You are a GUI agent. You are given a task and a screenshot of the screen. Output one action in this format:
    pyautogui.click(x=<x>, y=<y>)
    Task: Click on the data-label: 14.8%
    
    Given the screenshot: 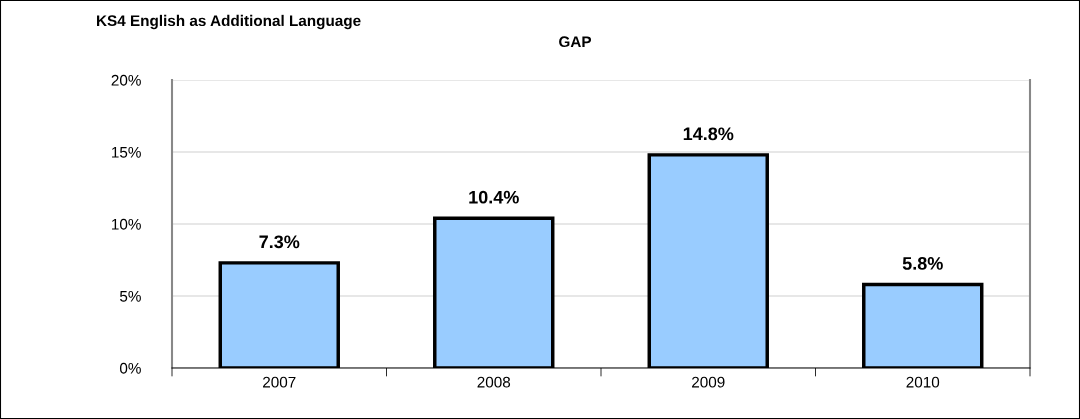 What is the action you would take?
    pyautogui.click(x=708, y=134)
    